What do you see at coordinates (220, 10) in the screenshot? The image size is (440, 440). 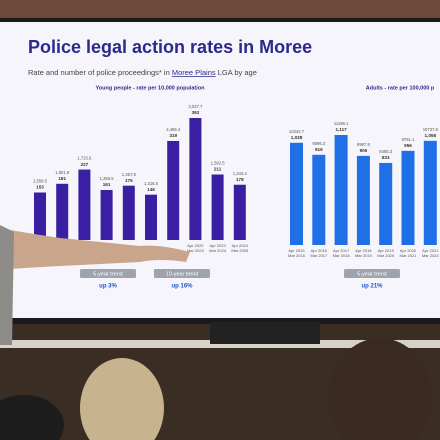 I see `brick-wall` at bounding box center [220, 10].